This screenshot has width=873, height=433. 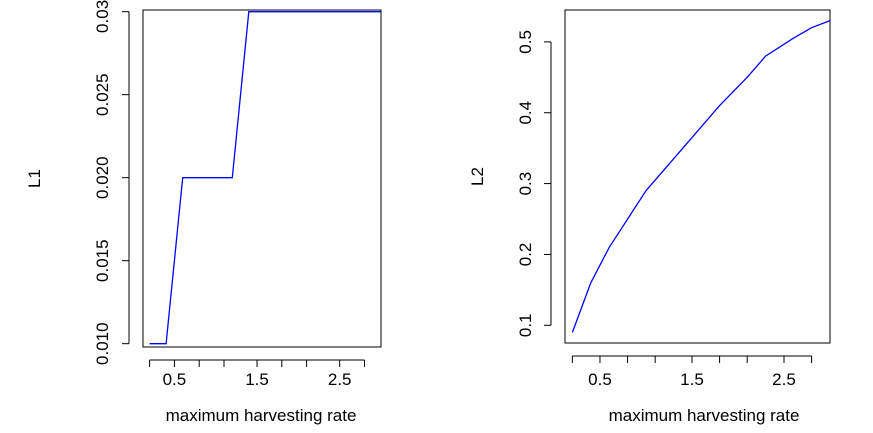 What do you see at coordinates (525, 325) in the screenshot?
I see `y-tick-label: 0.1` at bounding box center [525, 325].